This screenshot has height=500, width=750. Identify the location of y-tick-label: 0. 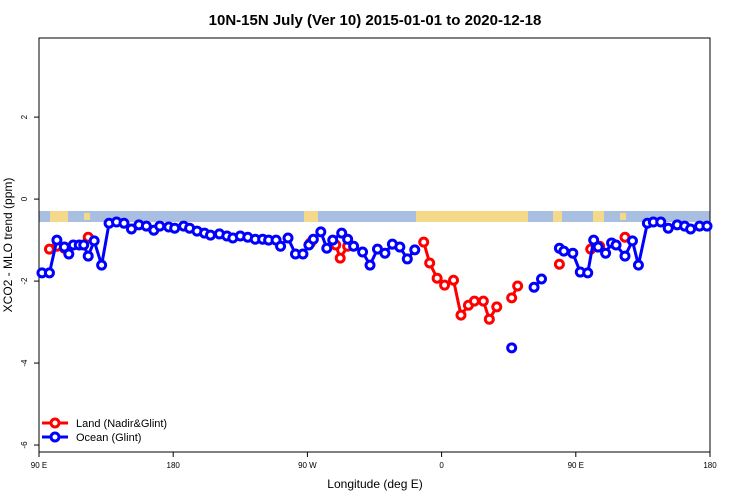
(24, 198).